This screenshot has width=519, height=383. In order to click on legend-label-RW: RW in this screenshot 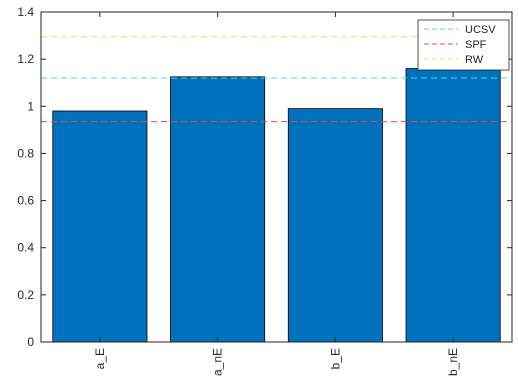, I will do `click(474, 60)`.